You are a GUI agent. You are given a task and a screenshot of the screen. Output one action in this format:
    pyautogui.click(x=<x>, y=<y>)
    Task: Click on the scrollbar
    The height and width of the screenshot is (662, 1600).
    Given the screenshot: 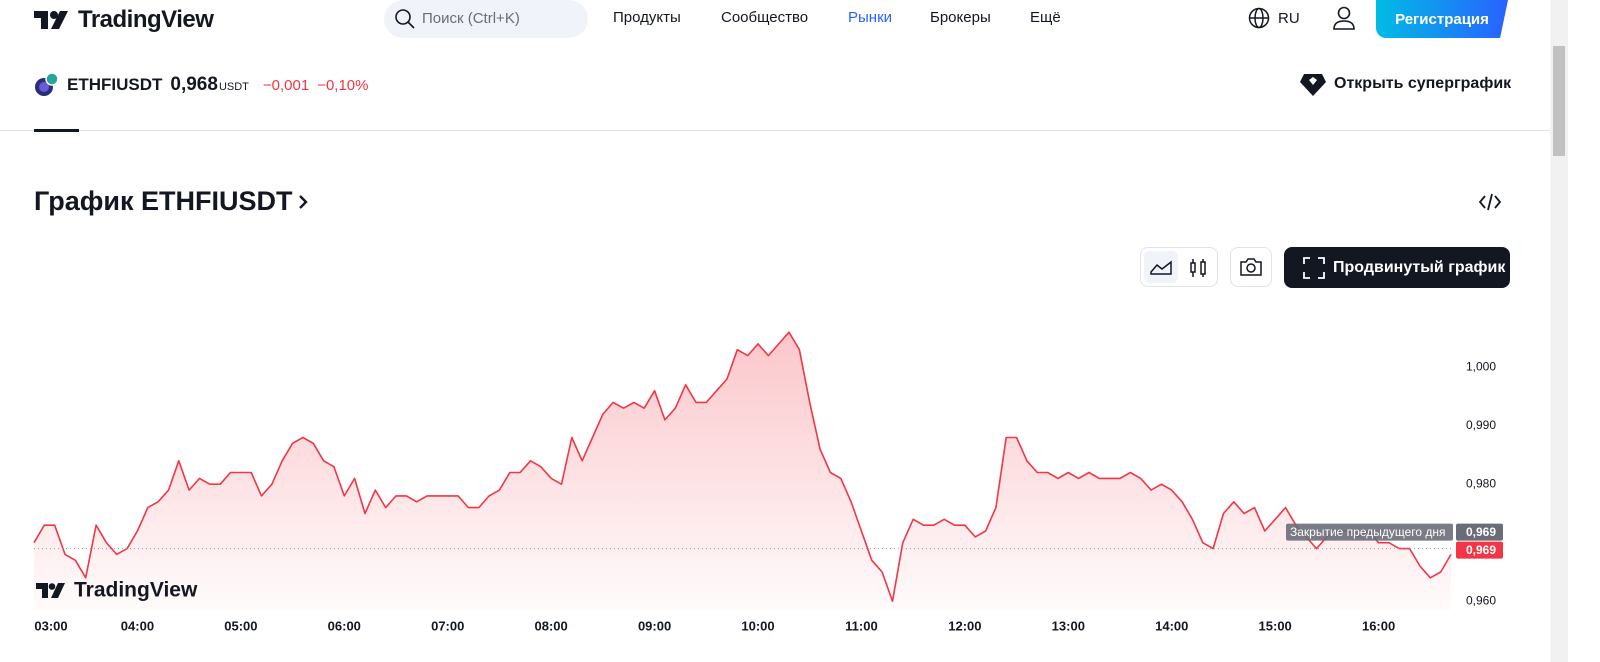 What is the action you would take?
    pyautogui.click(x=1559, y=331)
    